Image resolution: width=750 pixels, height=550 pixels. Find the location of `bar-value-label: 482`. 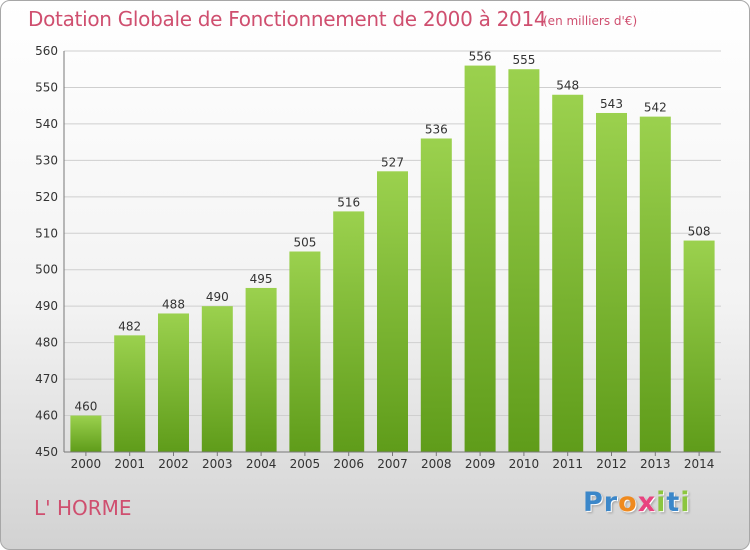

bar-value-label: 482 is located at coordinates (129, 326).